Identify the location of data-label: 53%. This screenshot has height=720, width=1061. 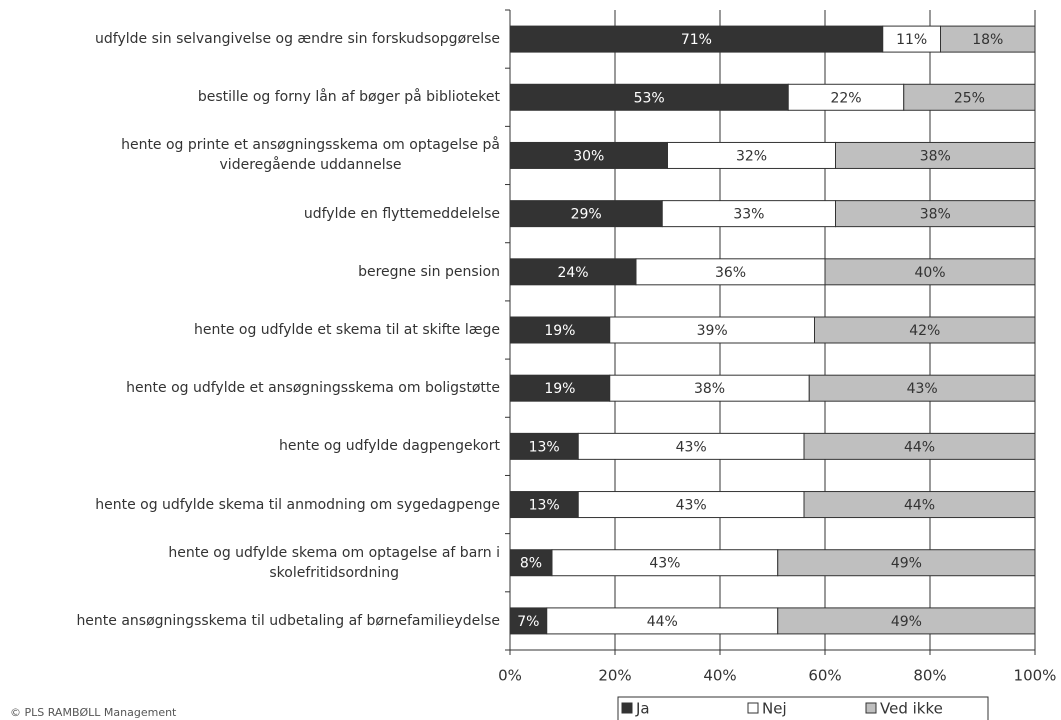
(649, 98).